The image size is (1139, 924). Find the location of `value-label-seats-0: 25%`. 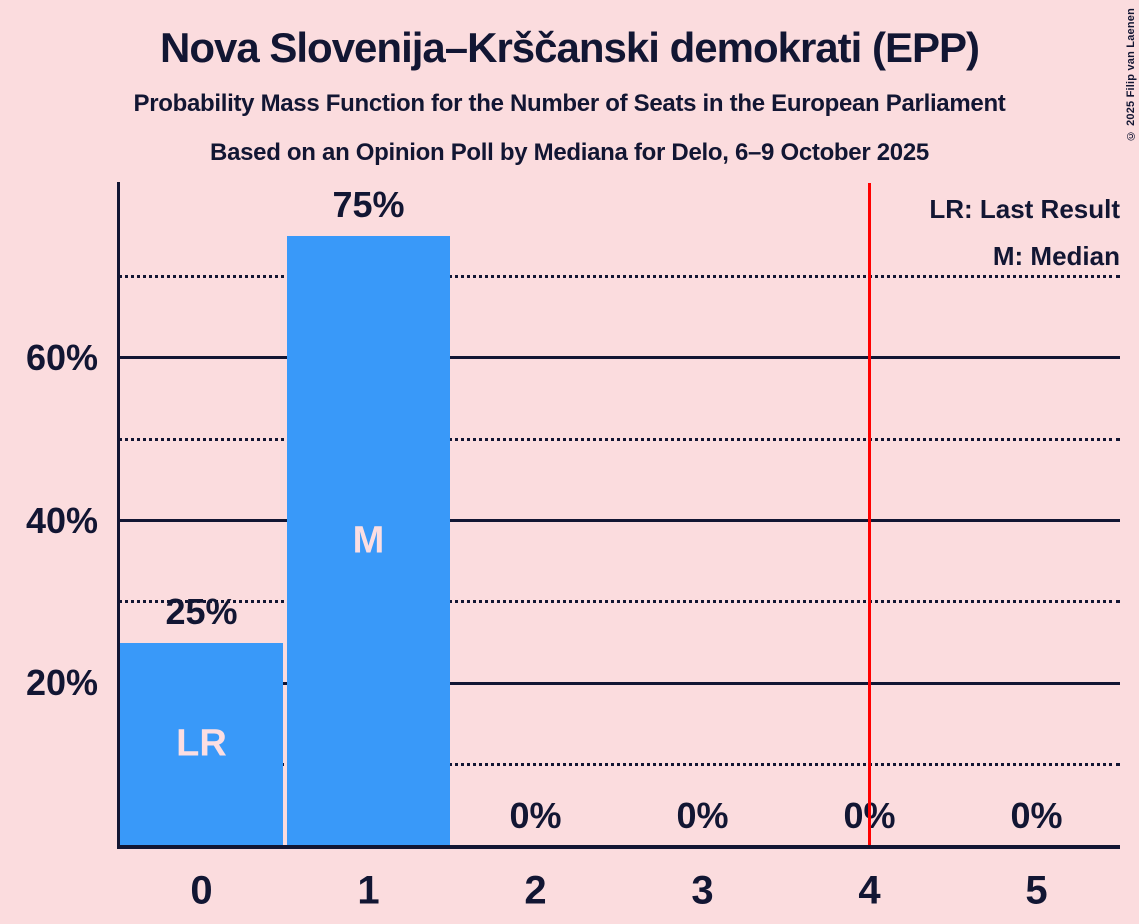

value-label-seats-0: 25% is located at coordinates (201, 611).